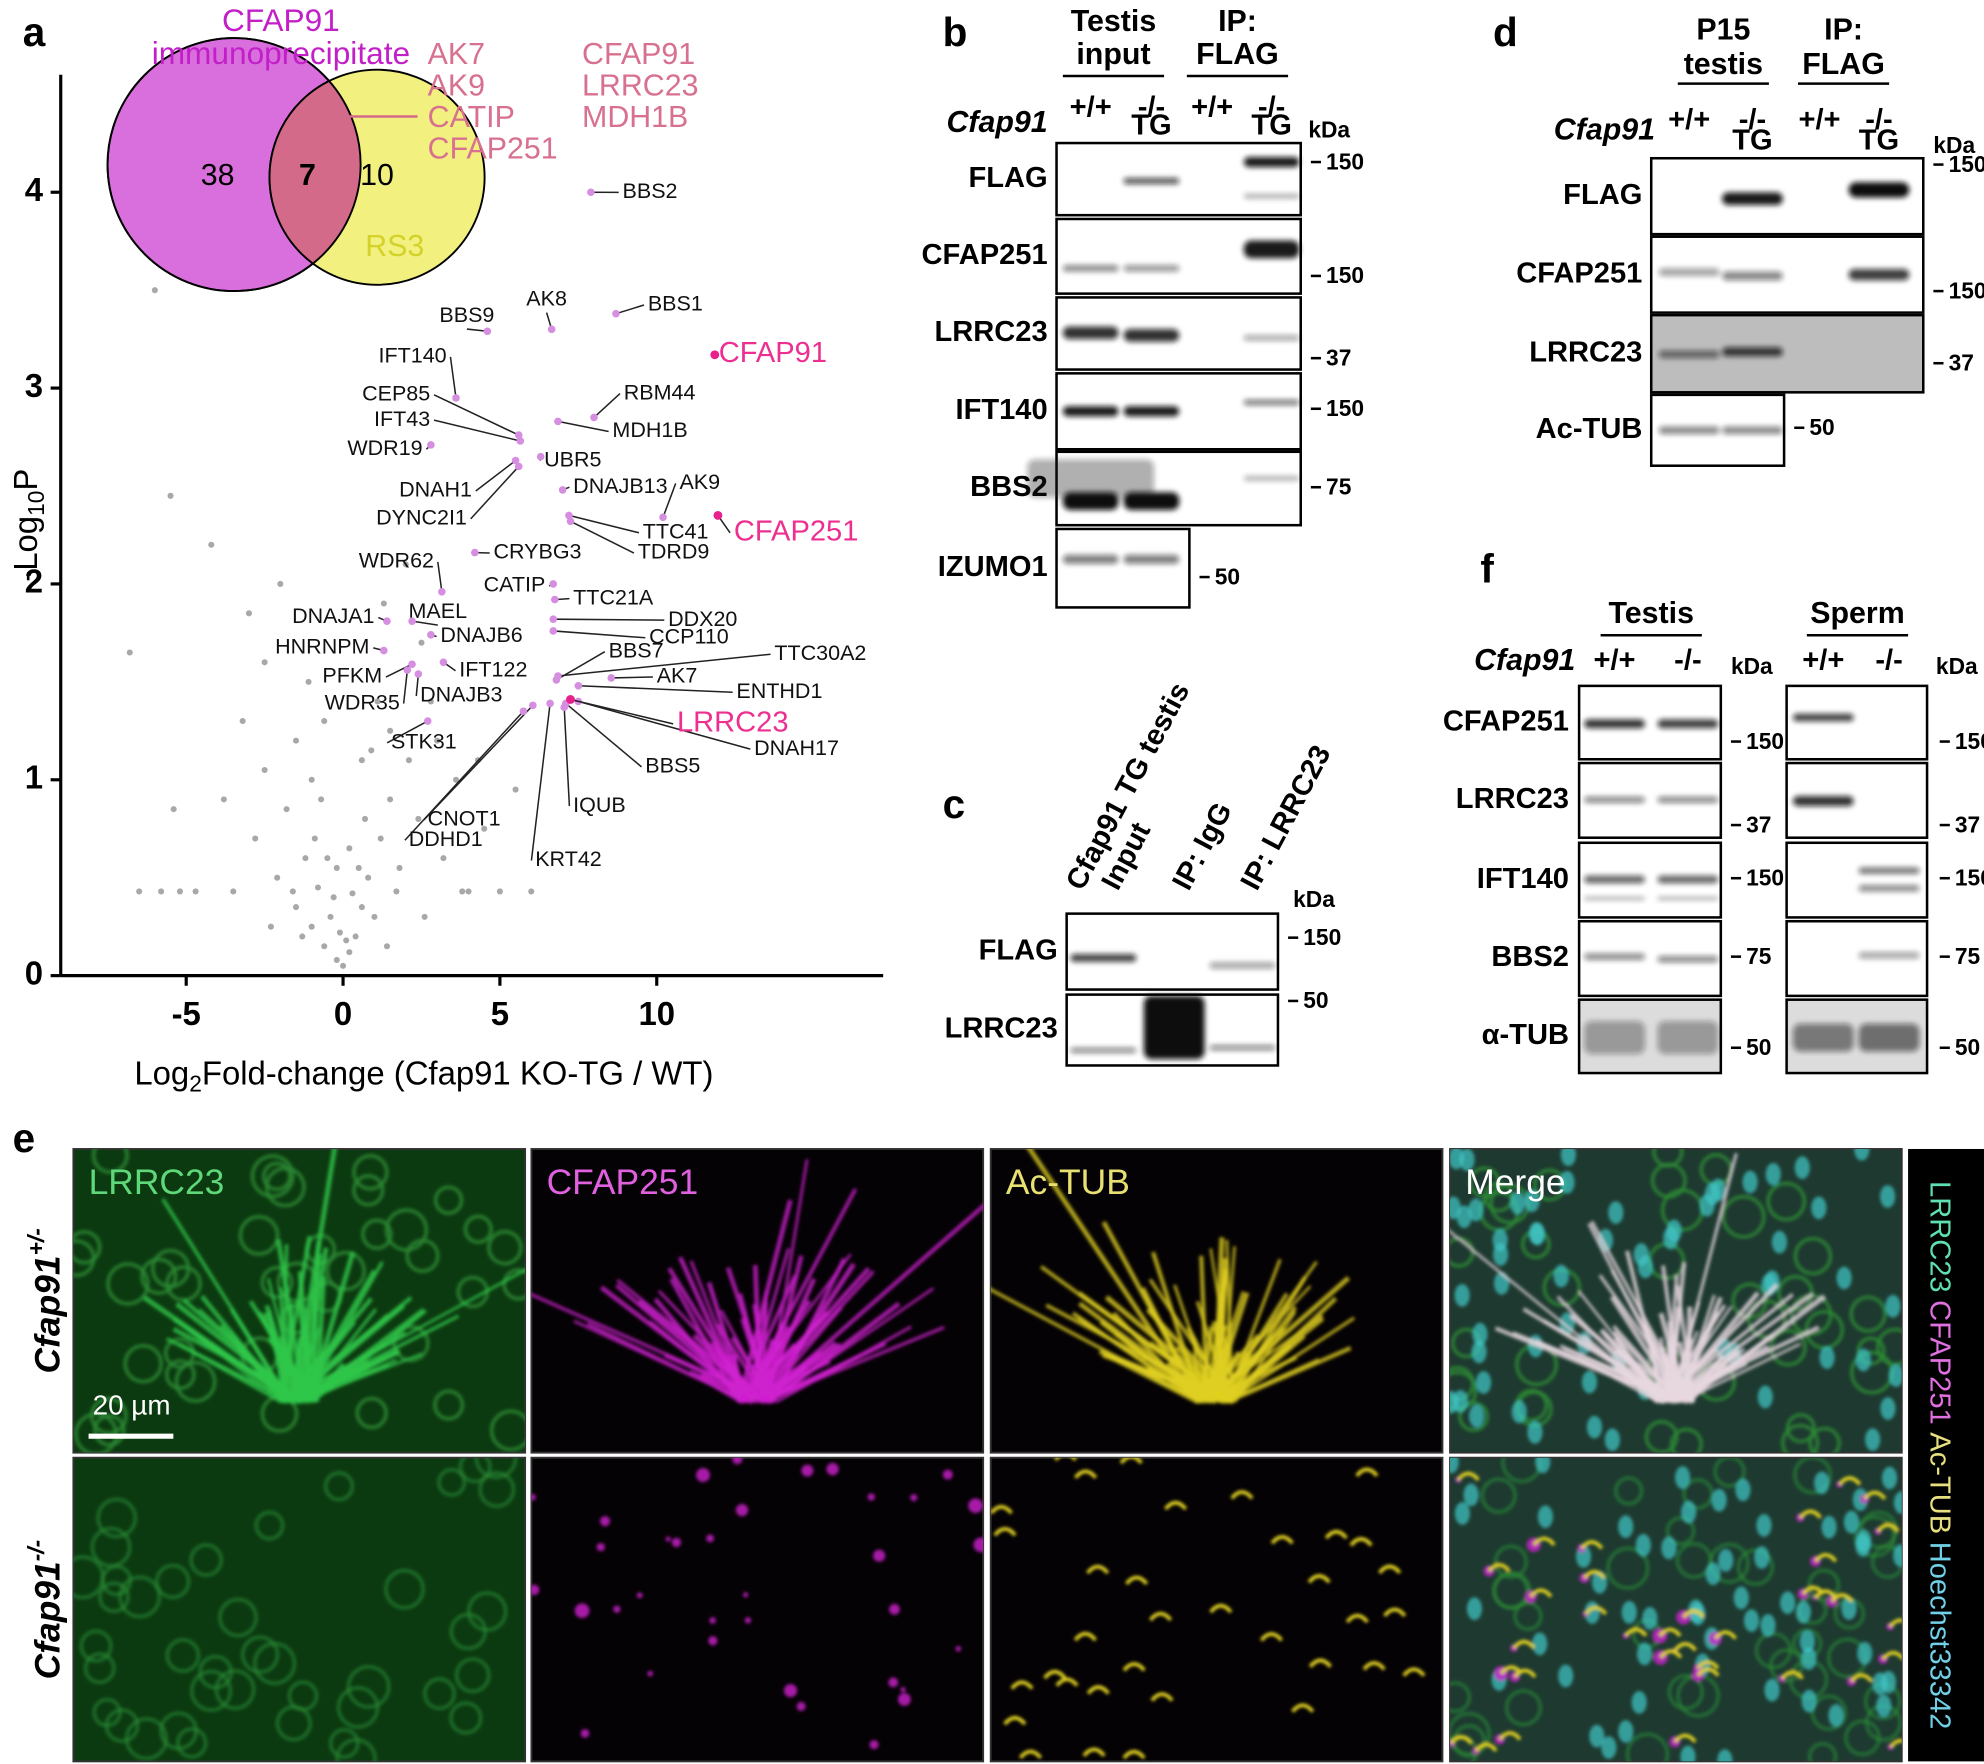 The width and height of the screenshot is (1984, 1764). Describe the element at coordinates (438, 611) in the screenshot. I see `point-label: MAEL` at that location.